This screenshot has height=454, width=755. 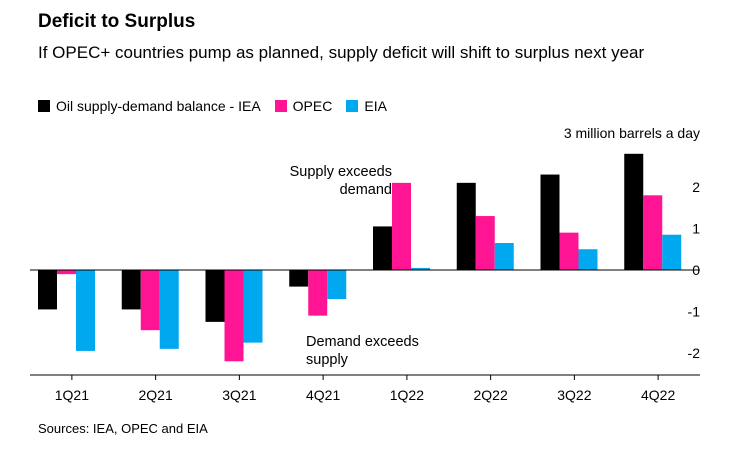 I want to click on bar-eia-2q21, so click(x=169, y=309).